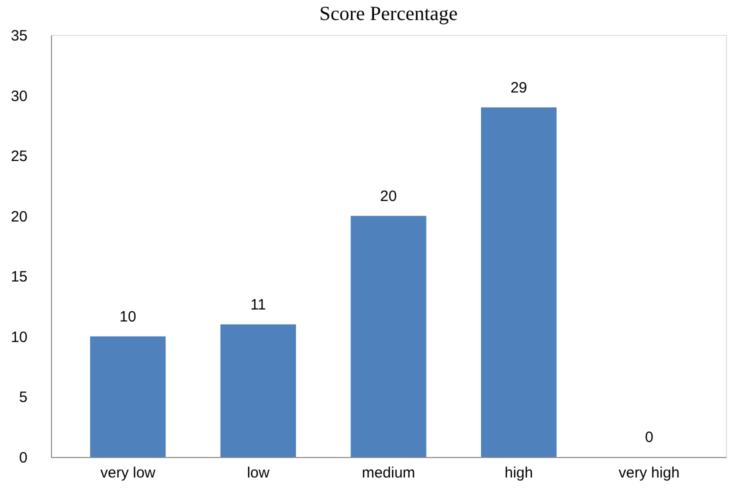  I want to click on y-tick-label: 10, so click(19, 337).